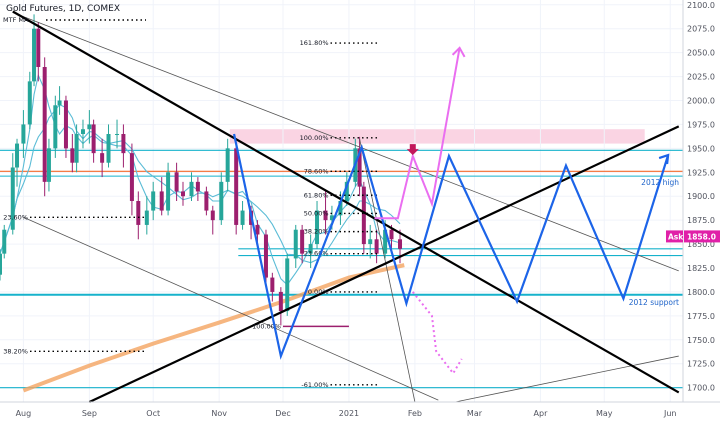 The image size is (720, 425). What do you see at coordinates (670, 413) in the screenshot?
I see `x-tick-label: Jun` at bounding box center [670, 413].